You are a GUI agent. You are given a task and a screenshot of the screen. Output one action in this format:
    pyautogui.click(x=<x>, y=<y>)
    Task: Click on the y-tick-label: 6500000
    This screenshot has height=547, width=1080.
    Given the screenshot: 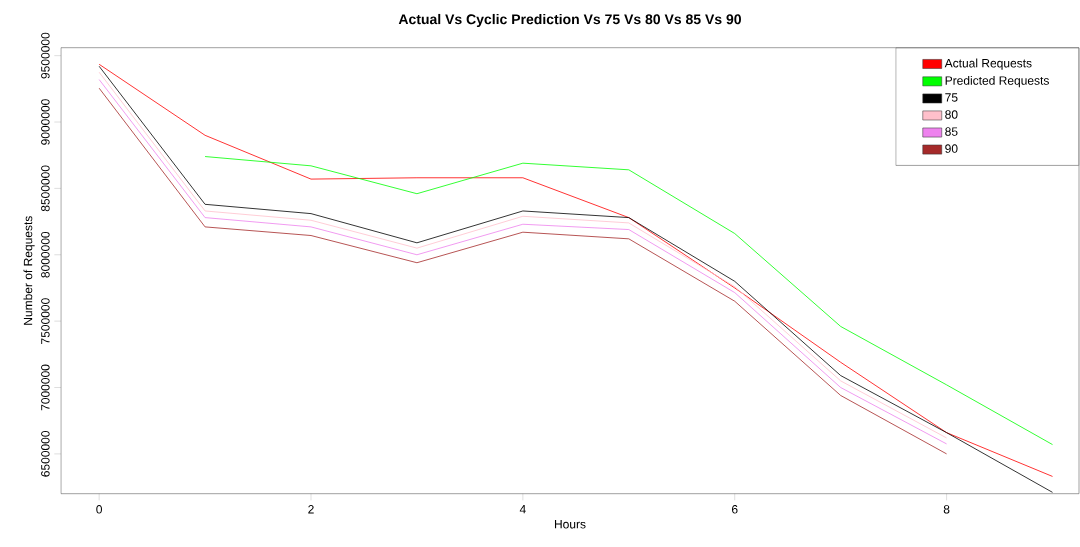 What is the action you would take?
    pyautogui.click(x=45, y=453)
    